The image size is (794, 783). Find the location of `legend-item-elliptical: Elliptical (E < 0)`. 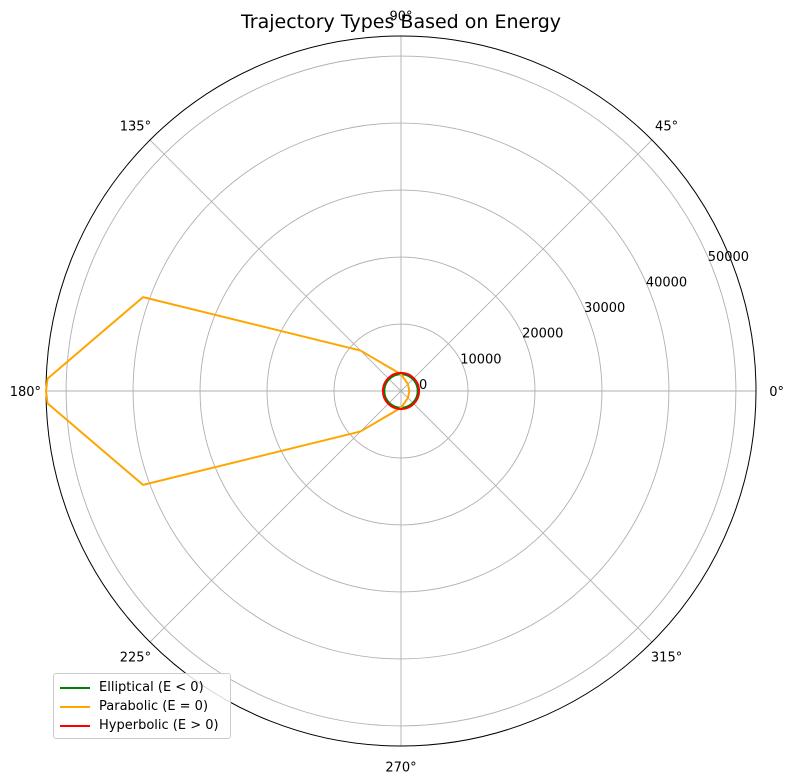

legend-item-elliptical: Elliptical (E < 0) is located at coordinates (142, 687).